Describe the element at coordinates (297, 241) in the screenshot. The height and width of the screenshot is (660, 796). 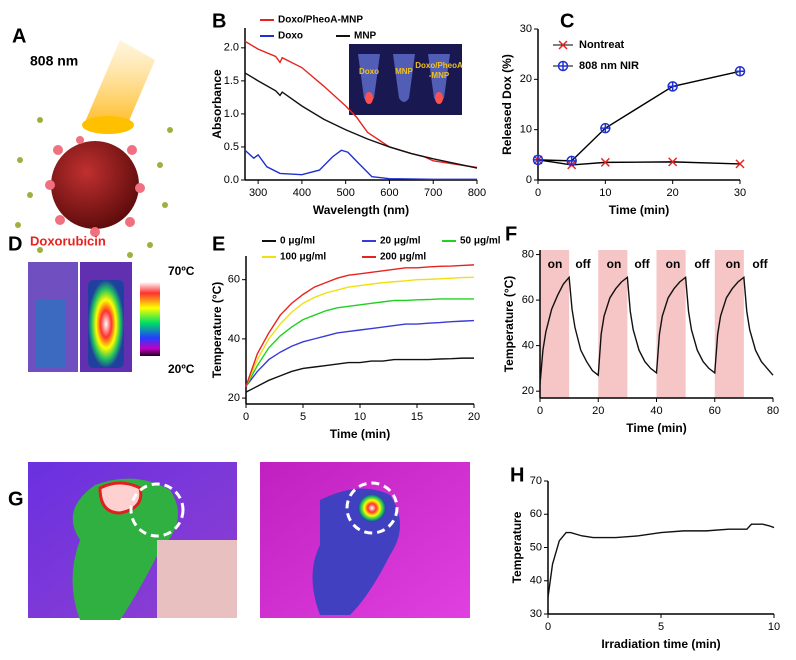
I see `legend-label: 0 μg/ml` at that location.